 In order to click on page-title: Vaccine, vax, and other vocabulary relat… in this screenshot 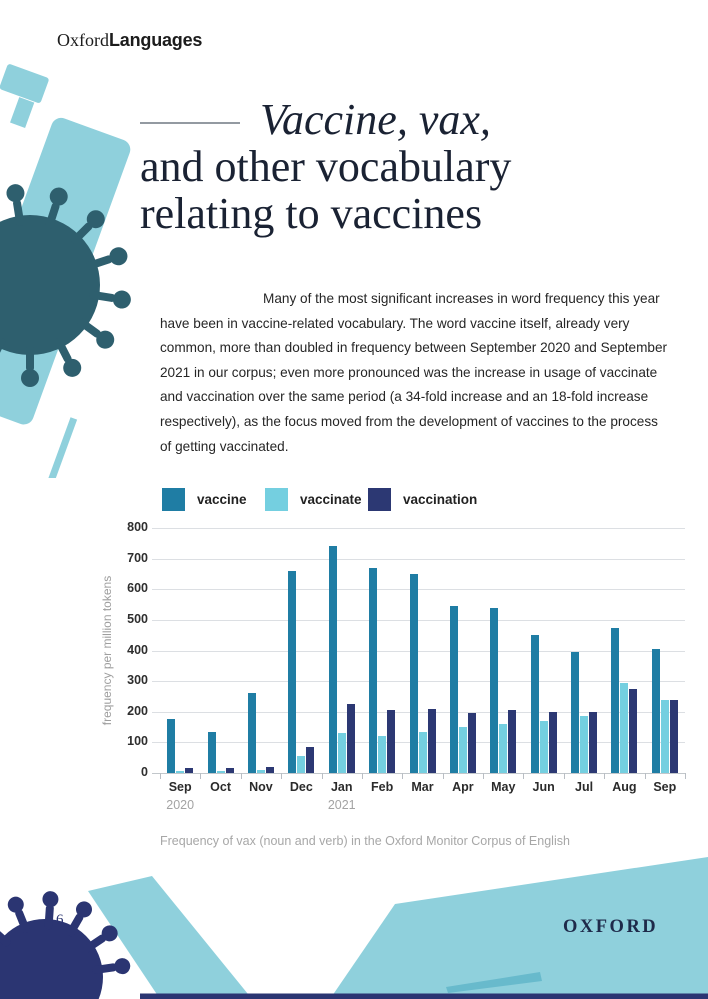, I will do `click(420, 166)`.